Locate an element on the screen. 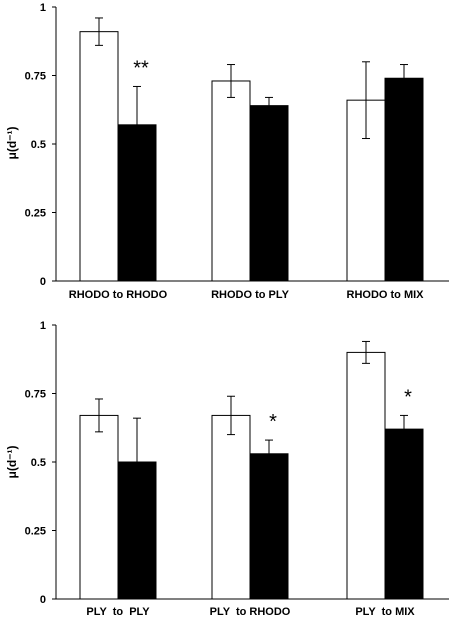 The width and height of the screenshot is (454, 617). significance-marker: ** is located at coordinates (141, 68).